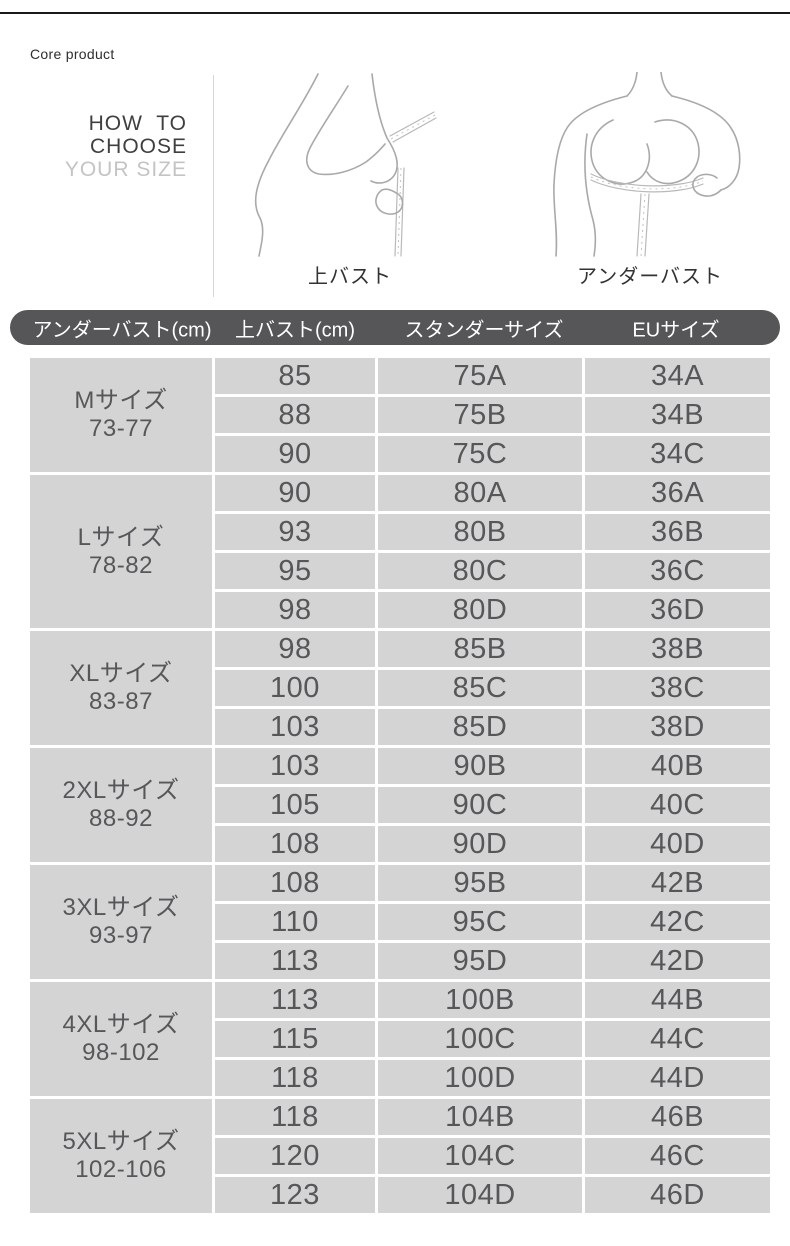 The image size is (790, 1246). Describe the element at coordinates (295, 1156) in the screenshot. I see `cell-top-bust: 120` at that location.